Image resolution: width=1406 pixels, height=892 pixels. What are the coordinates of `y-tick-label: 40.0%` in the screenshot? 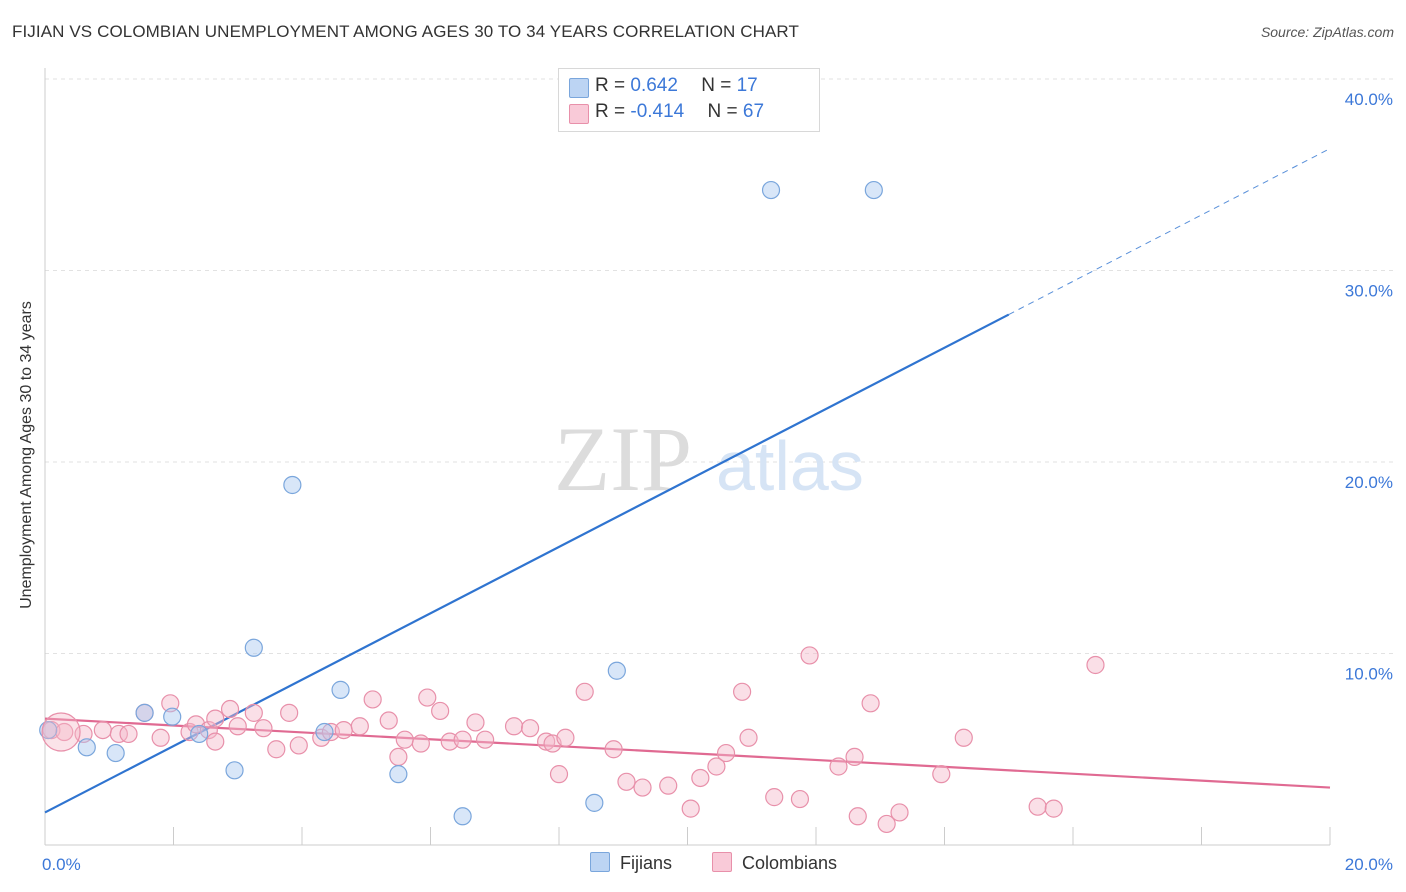 It's located at (1369, 99).